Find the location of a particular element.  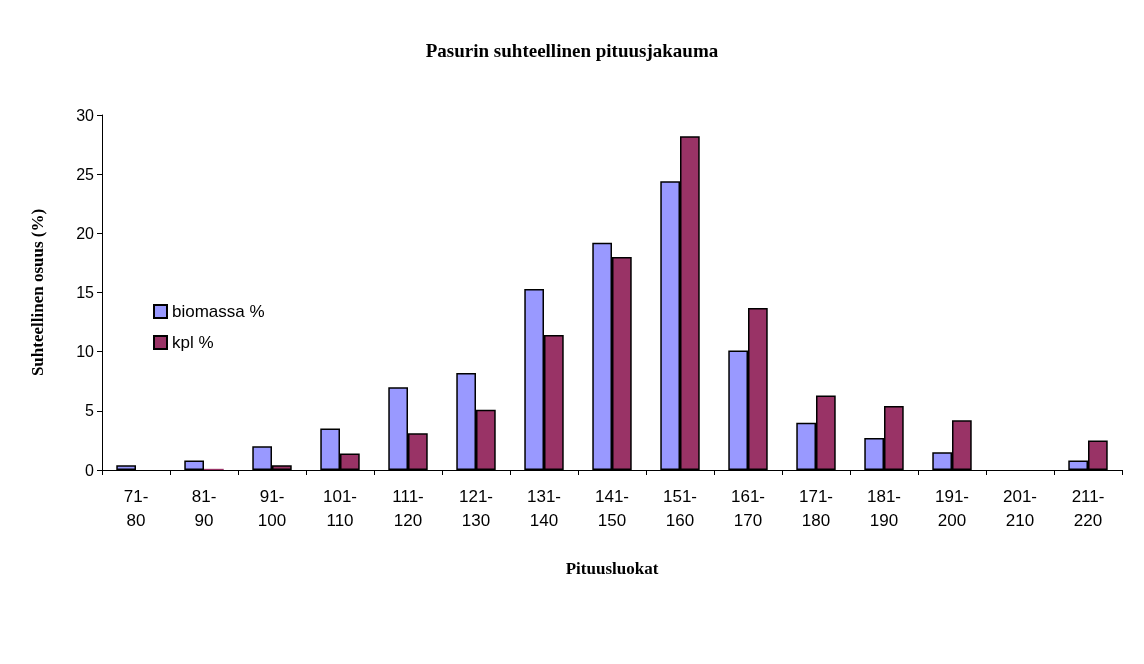

x-tick-label: 111- 120 is located at coordinates (408, 508).